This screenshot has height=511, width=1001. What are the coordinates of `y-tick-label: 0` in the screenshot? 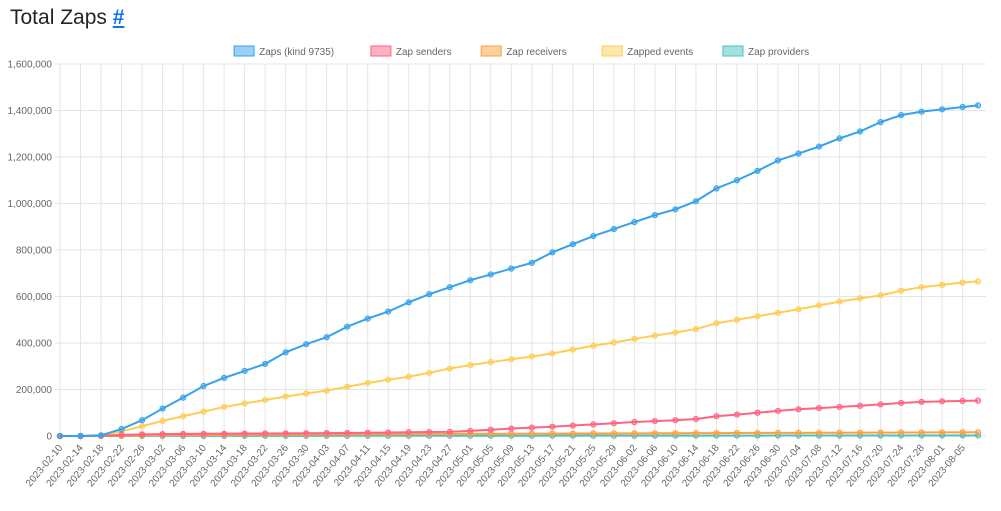 It's located at (49, 437).